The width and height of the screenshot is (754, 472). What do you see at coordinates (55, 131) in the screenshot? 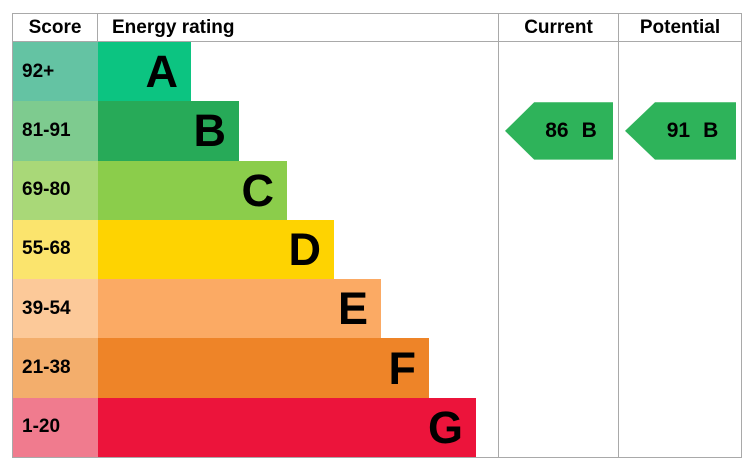
I see `score-cell: 81-91` at bounding box center [55, 131].